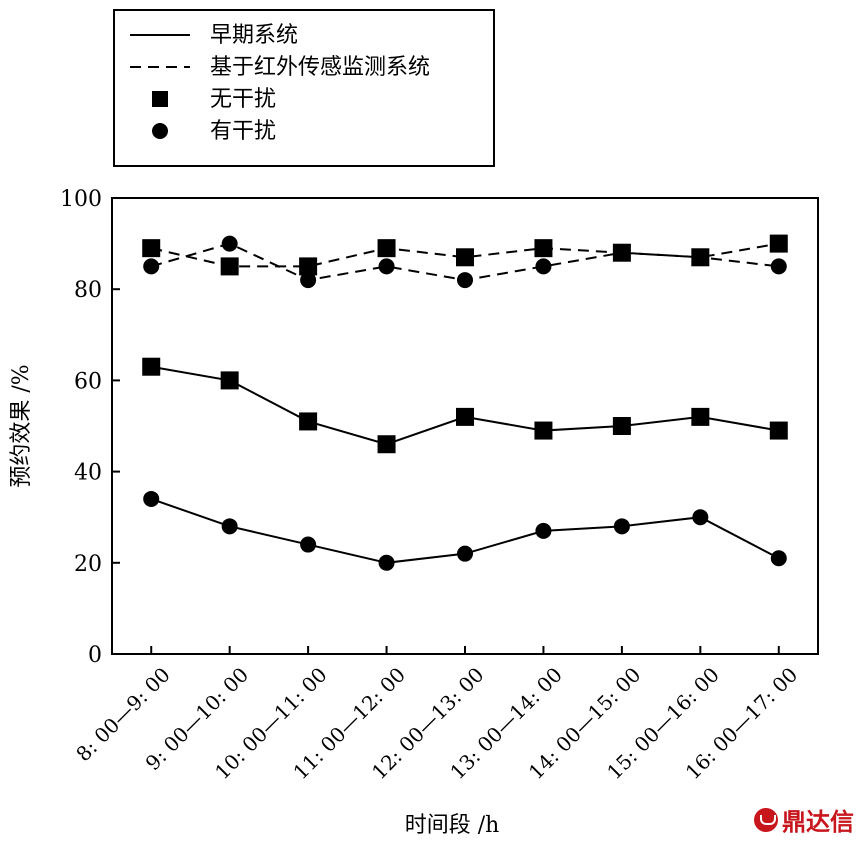  Describe the element at coordinates (254, 35) in the screenshot. I see `legend-label: 早期系统` at that location.